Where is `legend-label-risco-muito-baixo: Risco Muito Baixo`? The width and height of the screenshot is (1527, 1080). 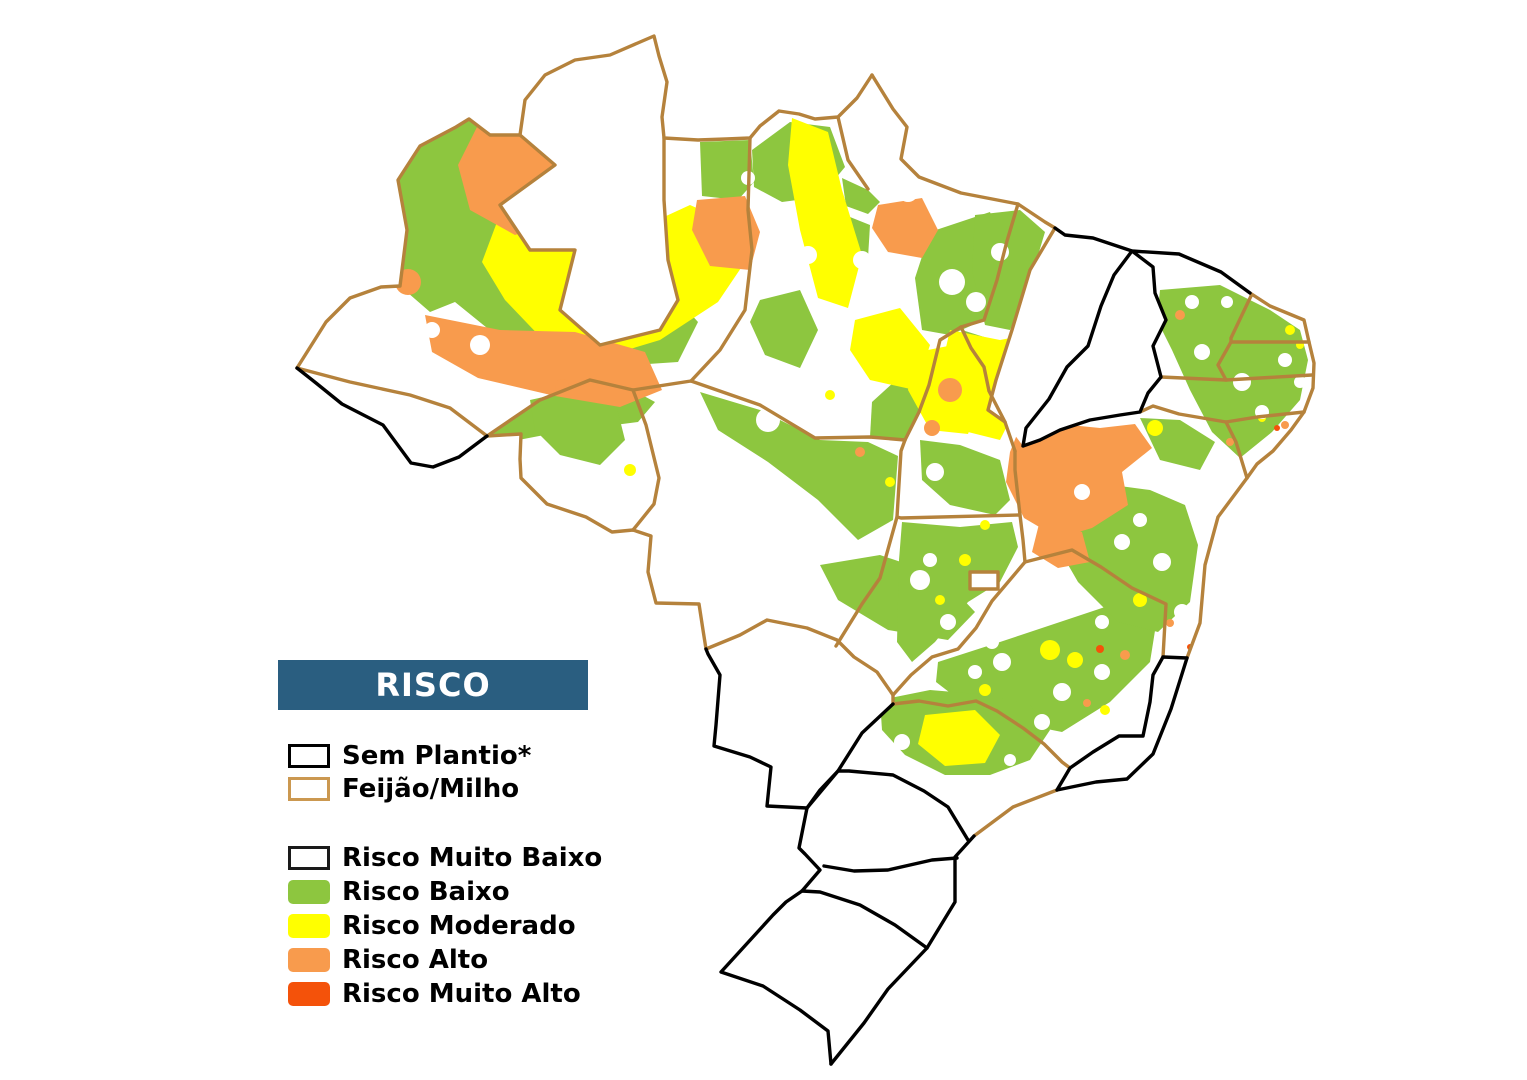 legend-label-risco-muito-baixo: Risco Muito Baixo is located at coordinates (472, 858).